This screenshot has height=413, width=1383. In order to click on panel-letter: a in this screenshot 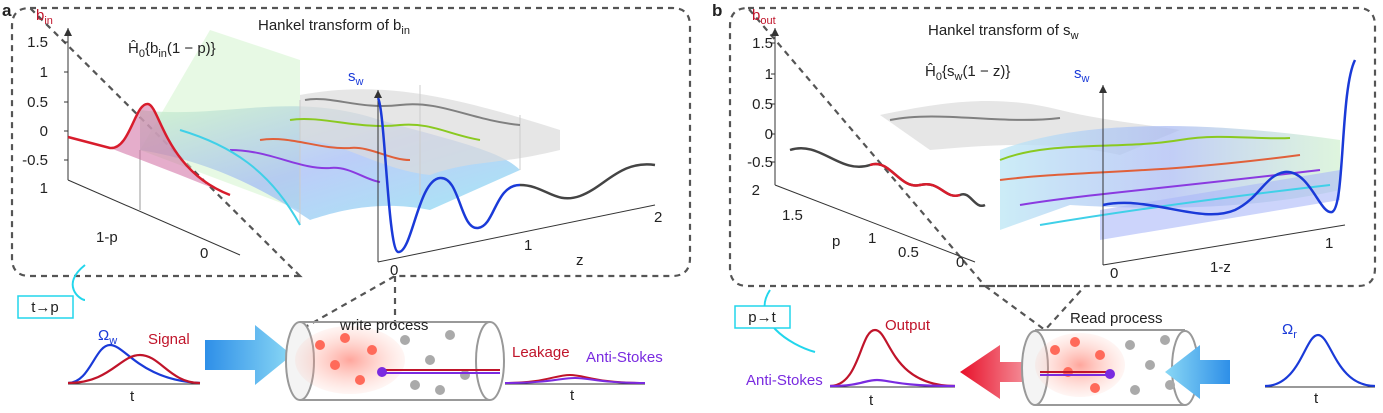, I will do `click(7, 10)`.